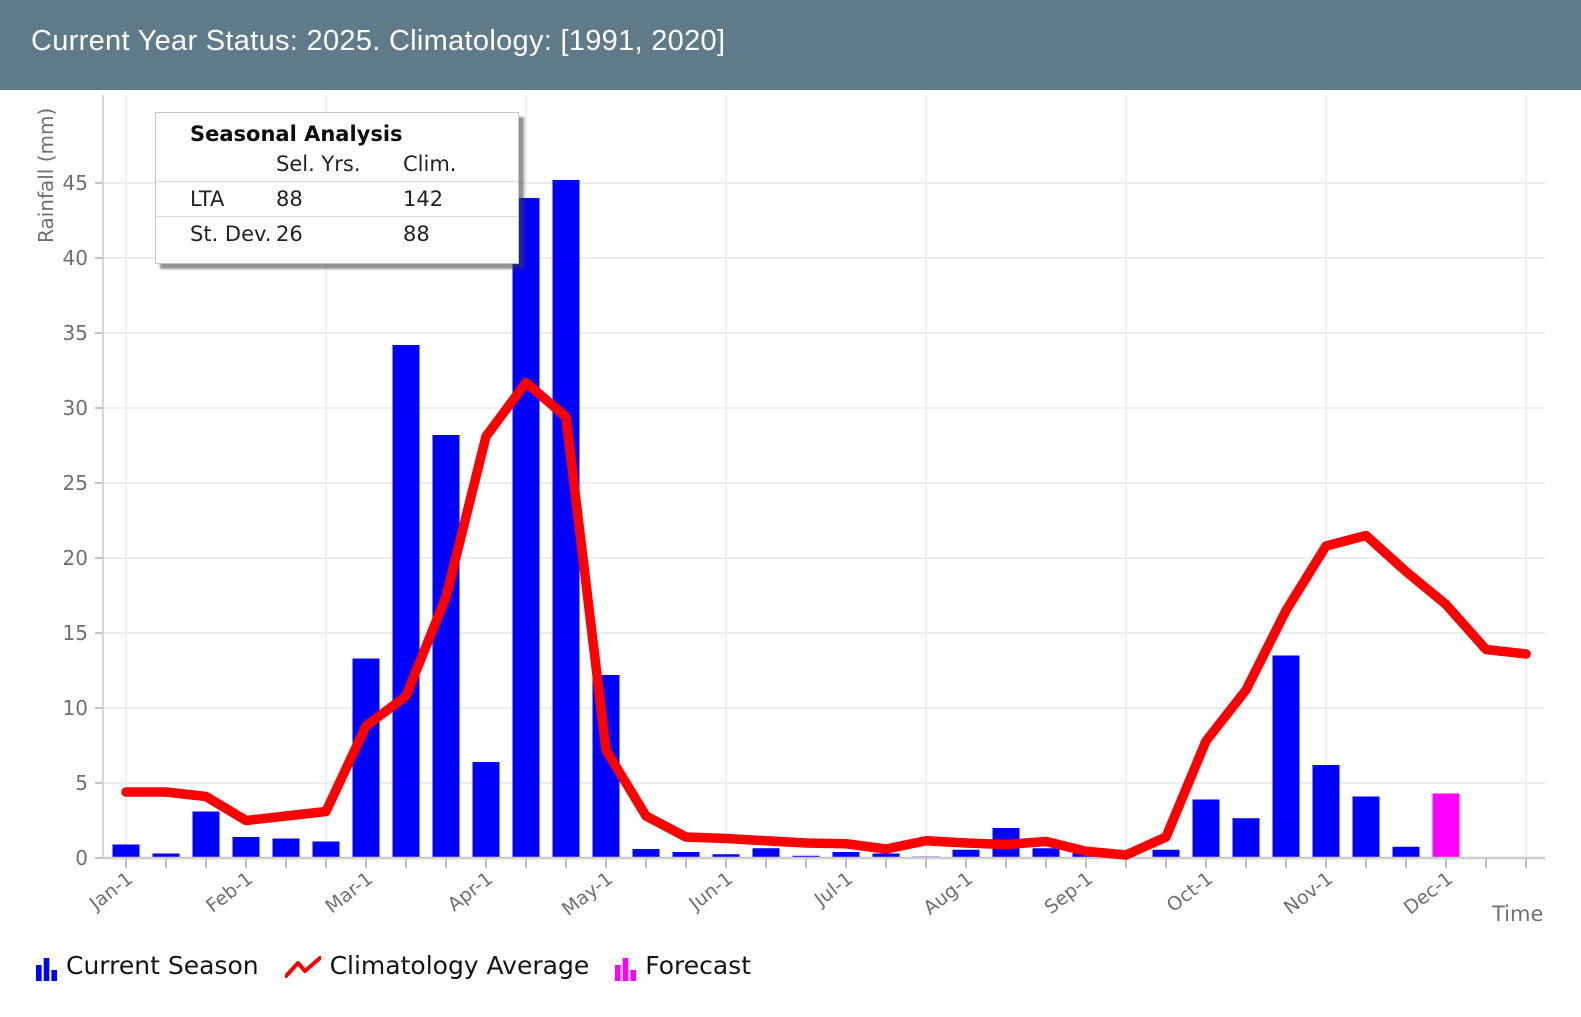 Image resolution: width=1581 pixels, height=1017 pixels. Describe the element at coordinates (162, 965) in the screenshot. I see `legend-label-current-season: Current Season` at that location.